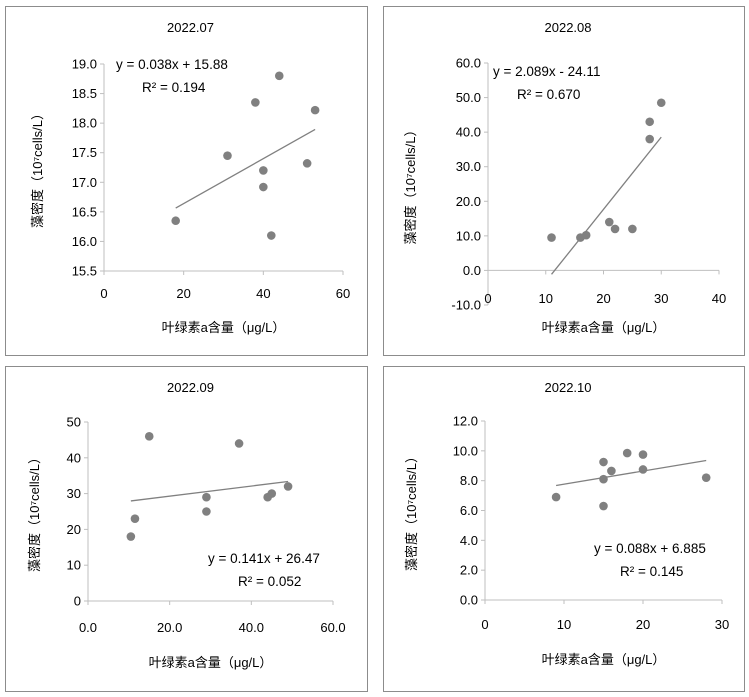 Image resolution: width=749 pixels, height=697 pixels. I want to click on trend-equation: y = 0.038x + 15.88, so click(172, 64).